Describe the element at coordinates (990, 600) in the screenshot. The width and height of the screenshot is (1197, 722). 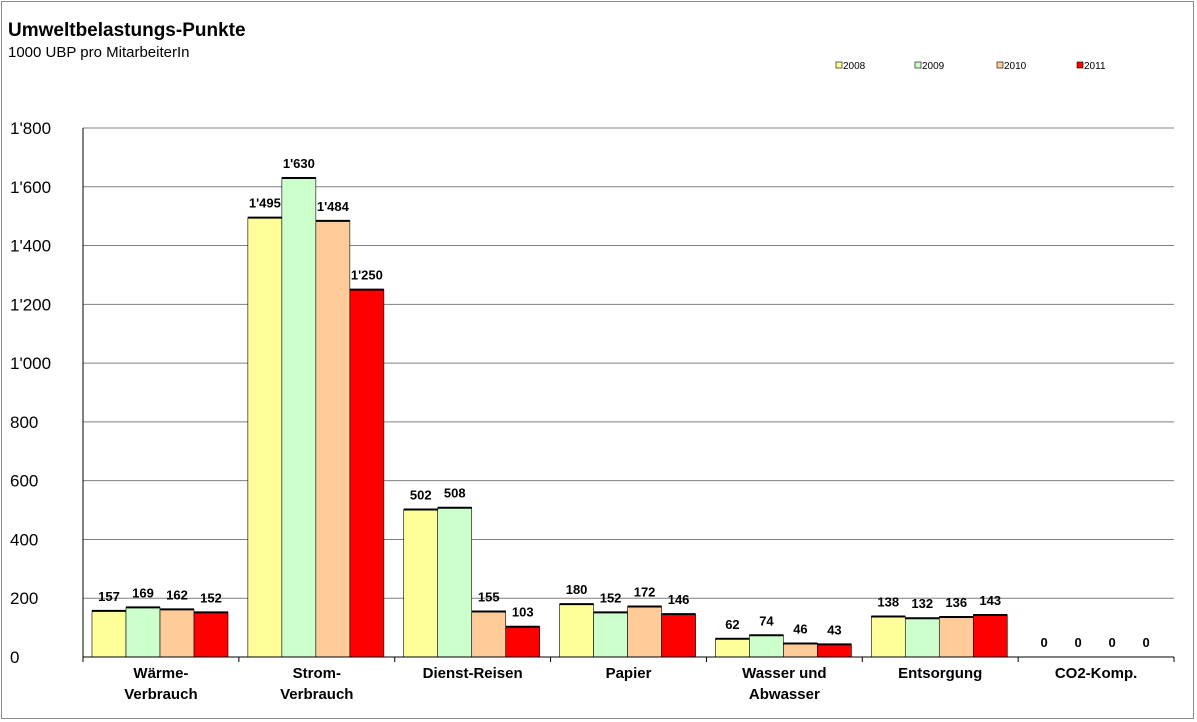
I see `data-label: 143` at that location.